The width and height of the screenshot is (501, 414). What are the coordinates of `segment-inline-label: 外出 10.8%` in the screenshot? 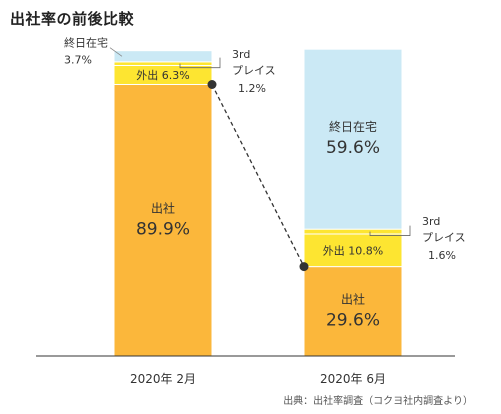 It's located at (353, 250).